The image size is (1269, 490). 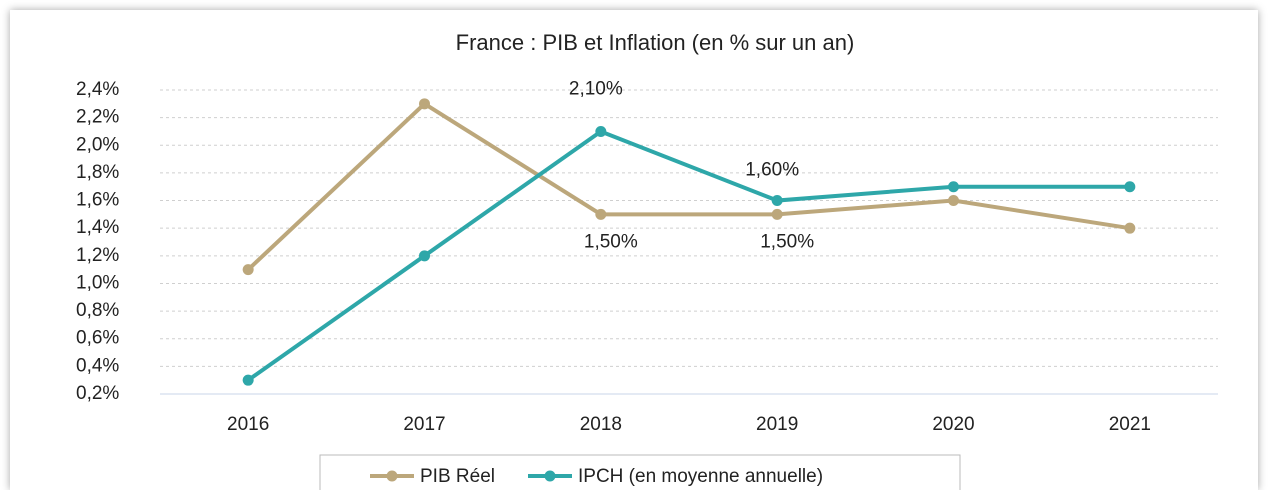 What do you see at coordinates (777, 424) in the screenshot?
I see `x-tick-label: 2019` at bounding box center [777, 424].